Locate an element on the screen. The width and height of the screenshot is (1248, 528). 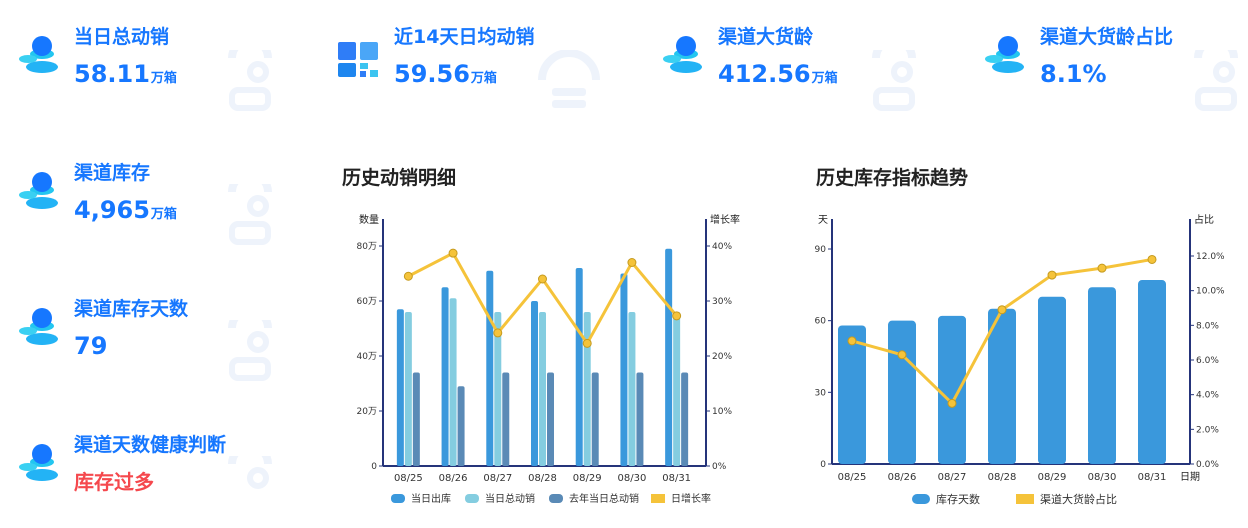
legend-label: 库存天数 is located at coordinates (958, 499).